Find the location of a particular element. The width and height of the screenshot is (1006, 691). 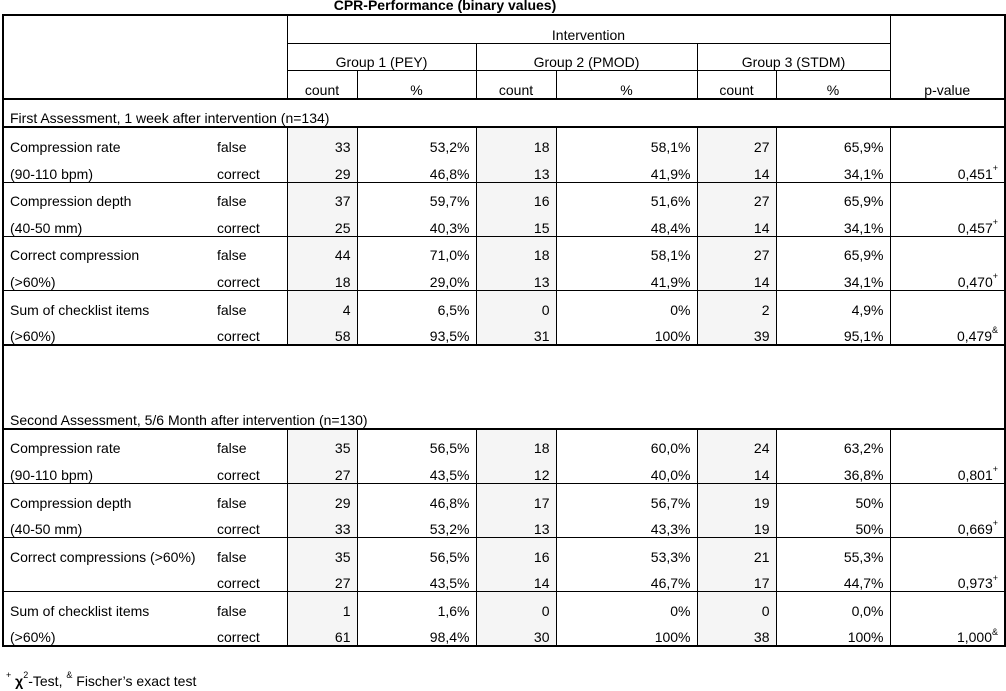

count-cell: 17 is located at coordinates (737, 578).